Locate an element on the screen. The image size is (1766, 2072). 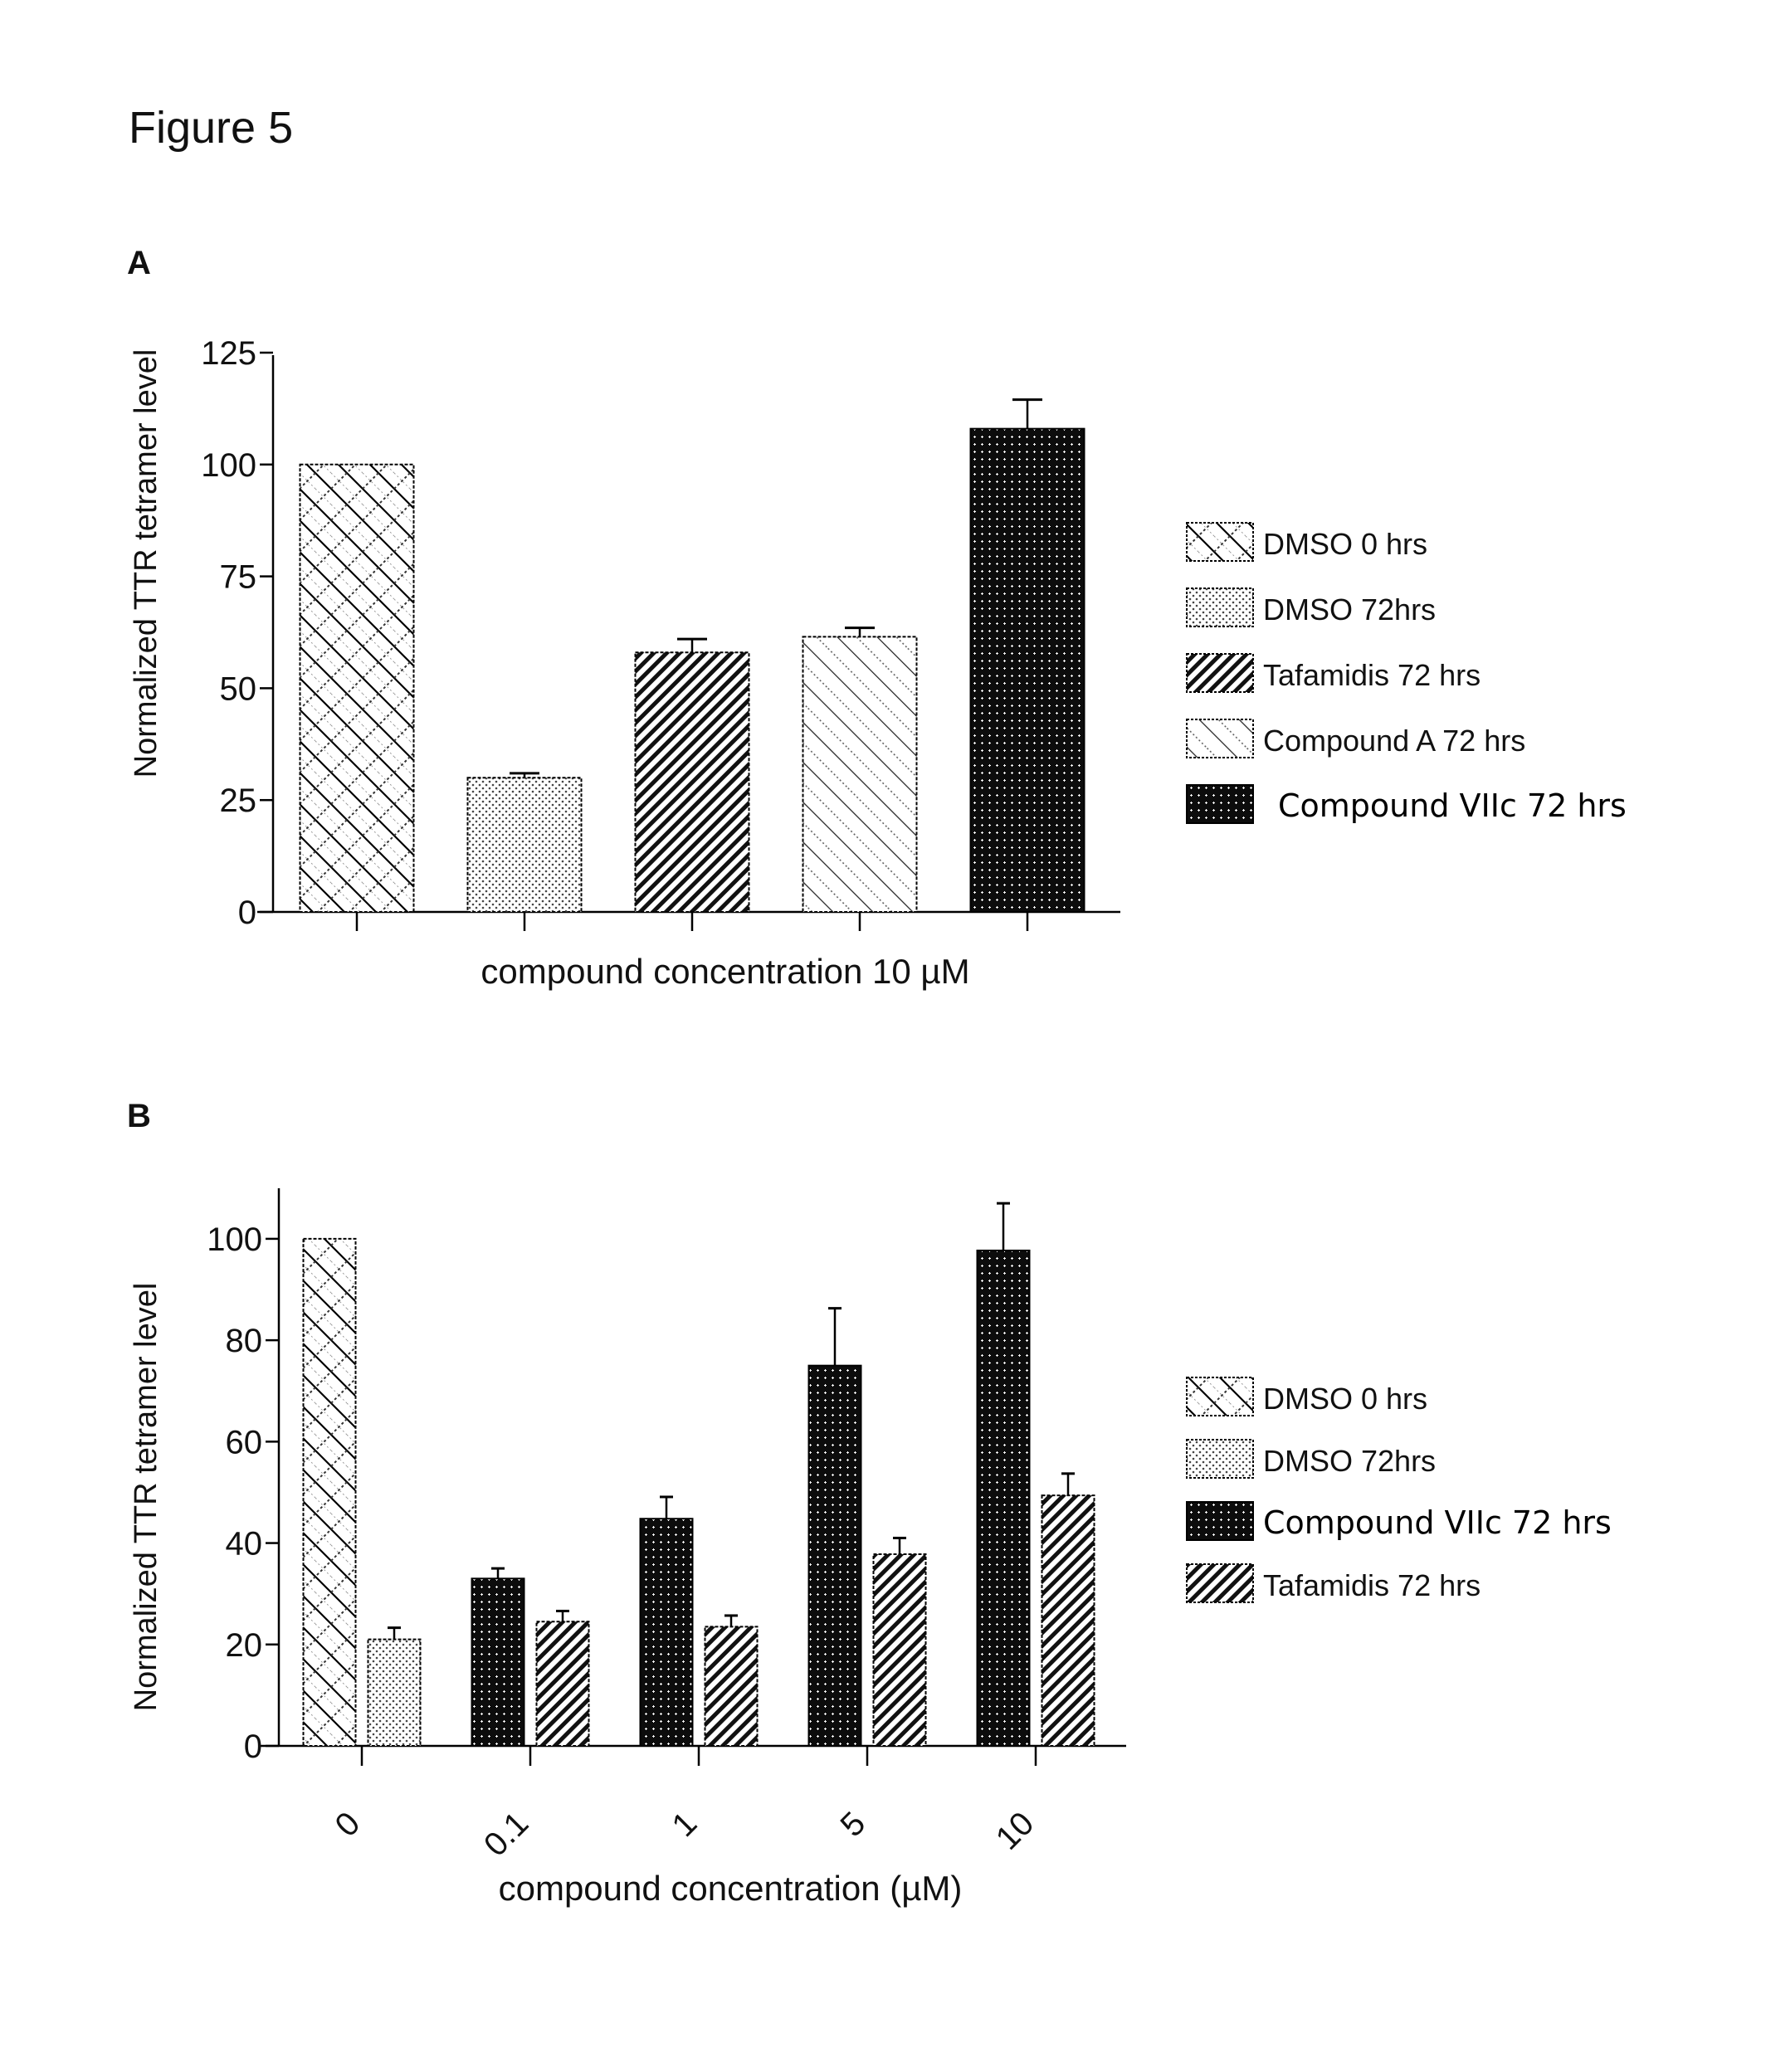
chart-b-x-axis-label: compound concentration (µM) is located at coordinates (731, 1888).